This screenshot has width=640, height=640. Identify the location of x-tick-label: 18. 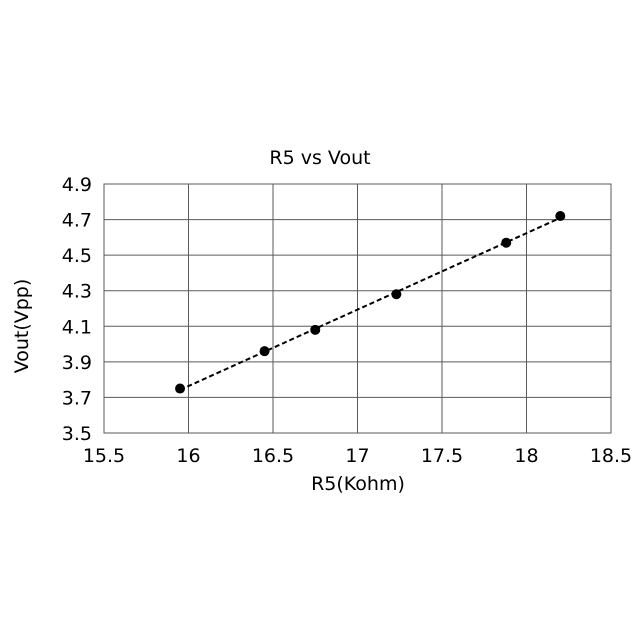
(526, 456).